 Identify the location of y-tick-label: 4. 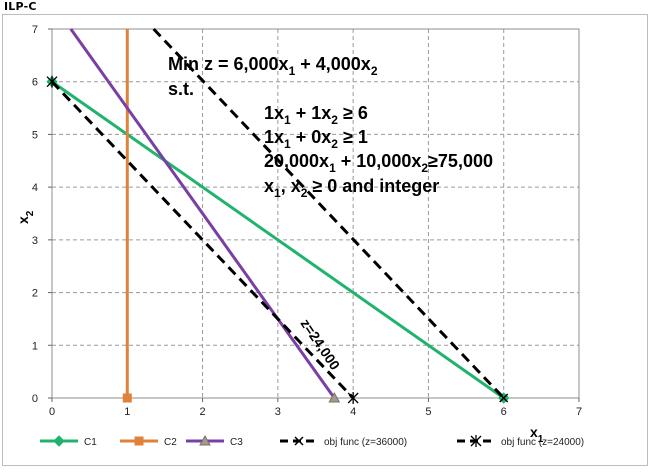
(35, 188).